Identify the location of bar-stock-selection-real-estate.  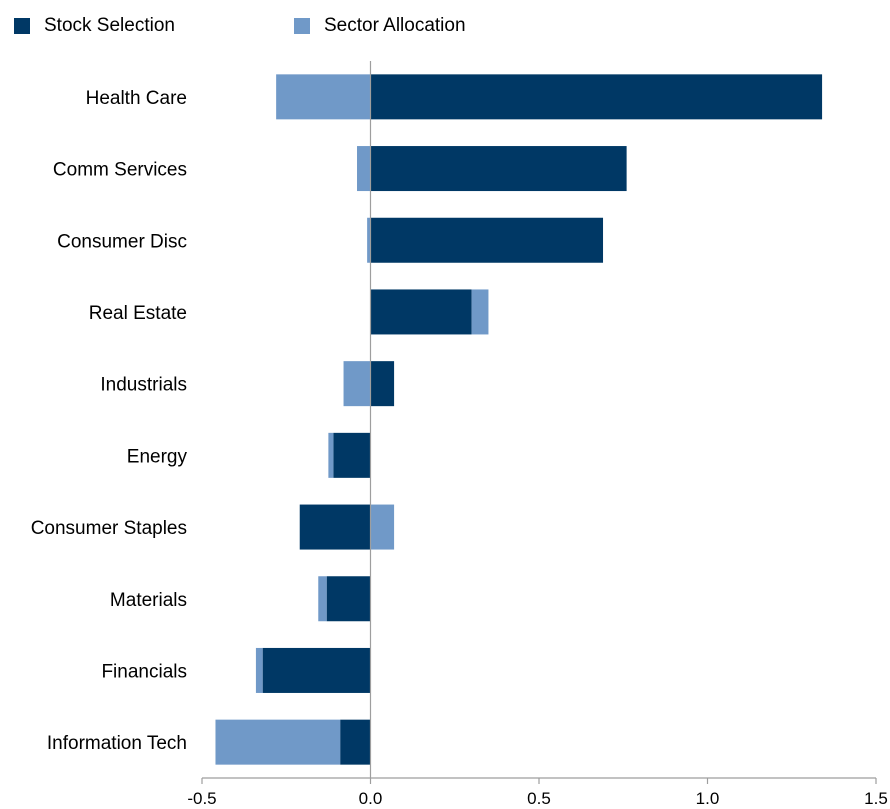
(421, 312).